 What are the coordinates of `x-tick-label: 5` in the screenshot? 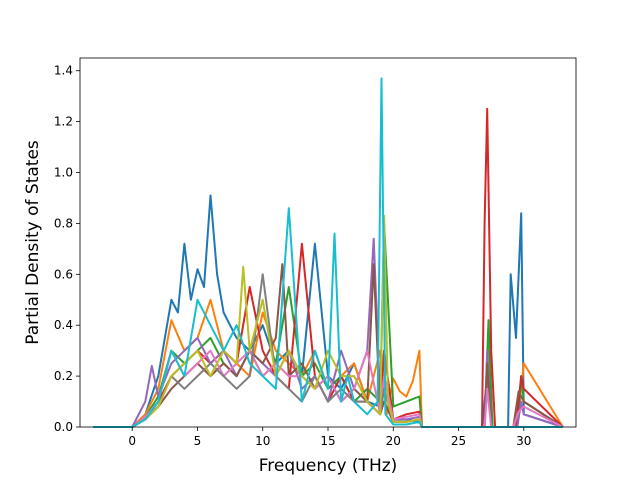 It's located at (198, 441).